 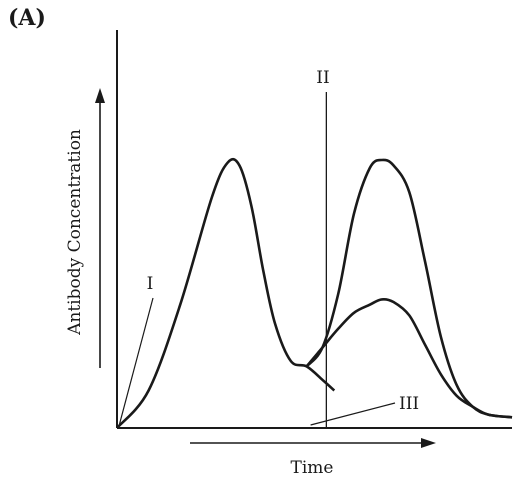 What do you see at coordinates (27, 18) in the screenshot?
I see `panel-label: (A)` at bounding box center [27, 18].